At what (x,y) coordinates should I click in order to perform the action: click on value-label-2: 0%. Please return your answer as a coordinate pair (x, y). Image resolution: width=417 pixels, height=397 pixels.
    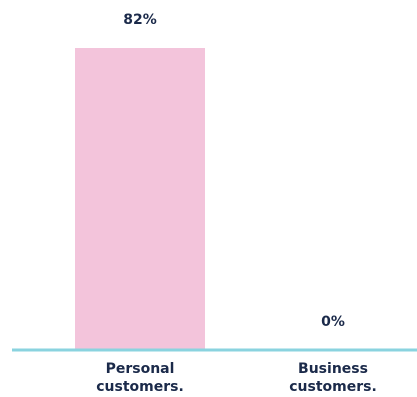
    Looking at the image, I should click on (333, 322).